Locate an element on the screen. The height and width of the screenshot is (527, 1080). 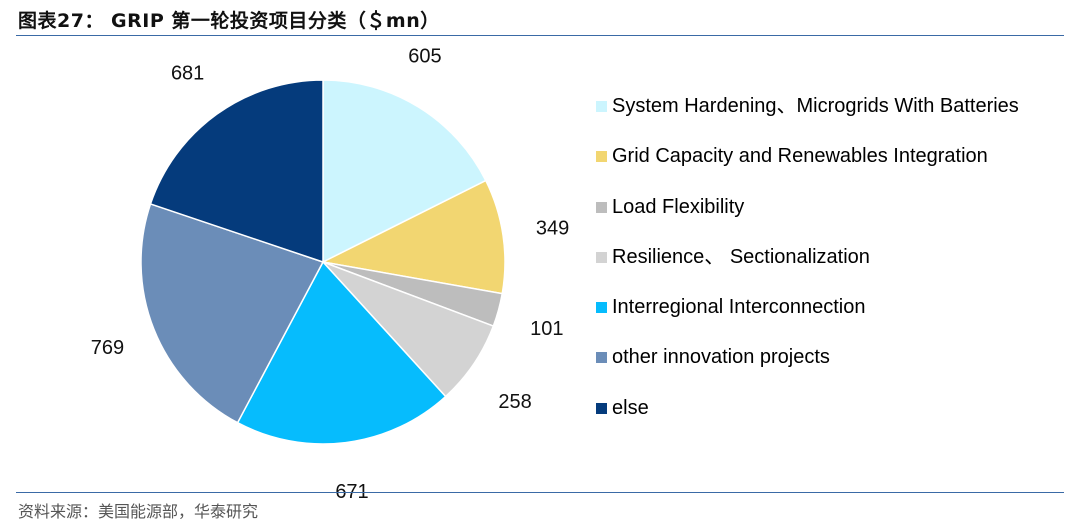
legend-label: Load Flexibility is located at coordinates (678, 206).